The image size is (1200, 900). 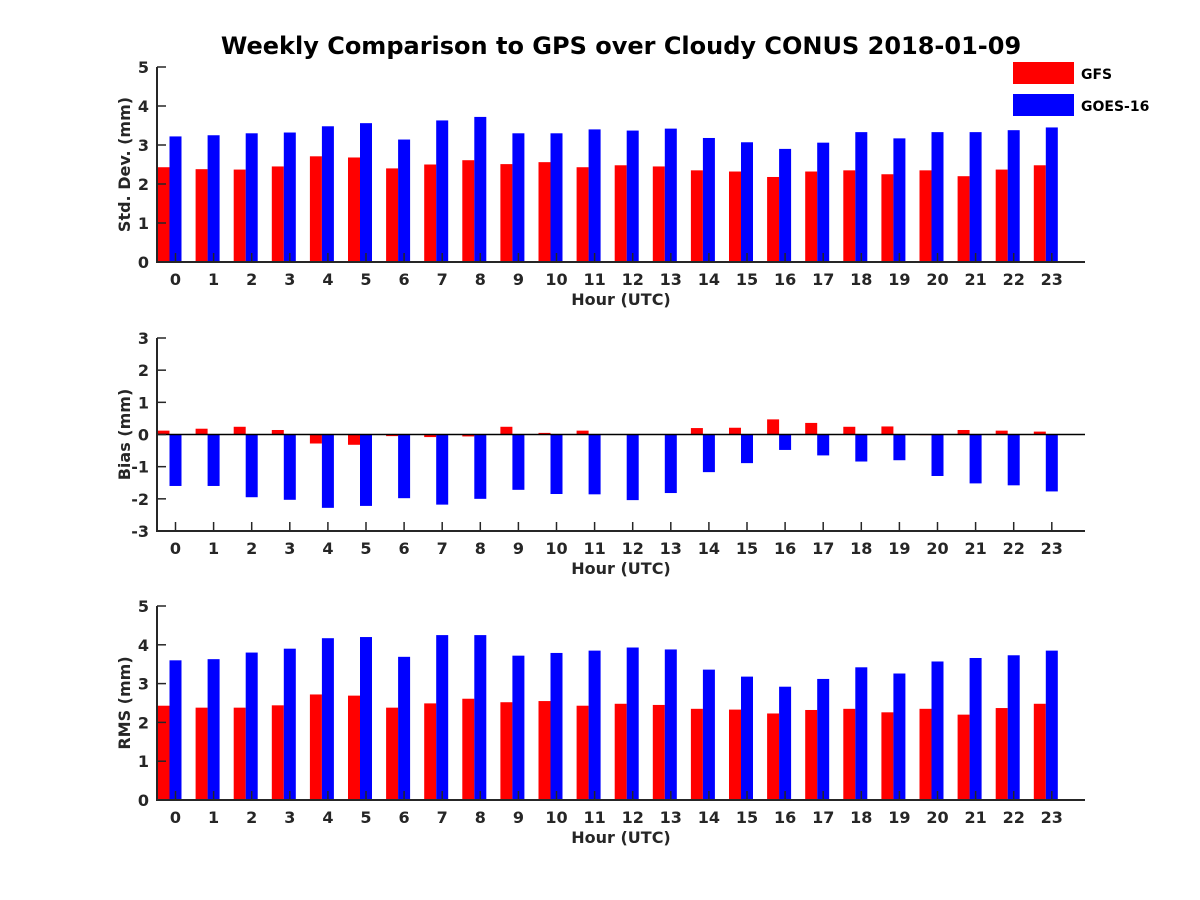 I want to click on x-tick-label: 15, so click(x=747, y=279).